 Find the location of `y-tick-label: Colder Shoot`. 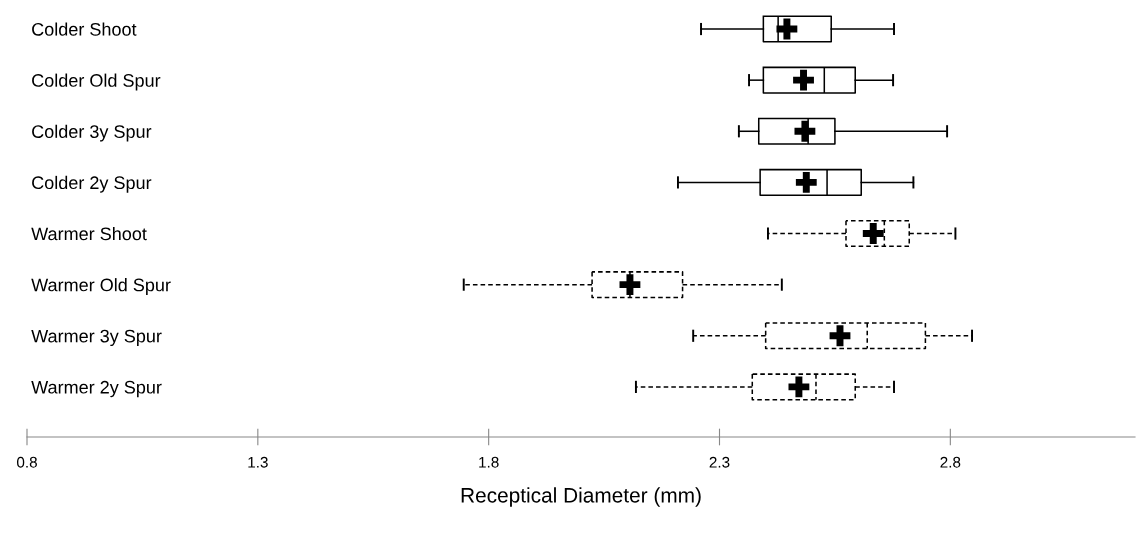

y-tick-label: Colder Shoot is located at coordinates (84, 29).